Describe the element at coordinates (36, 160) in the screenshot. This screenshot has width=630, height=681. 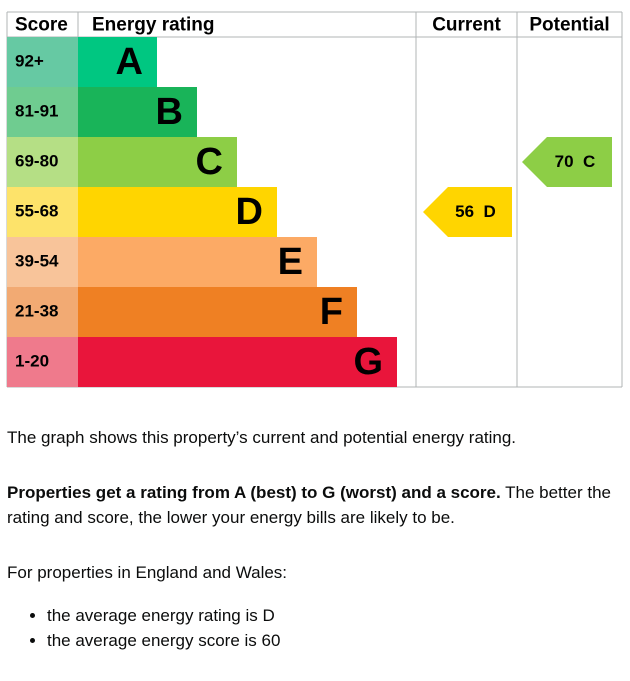
I see `score-label: 69-80` at that location.